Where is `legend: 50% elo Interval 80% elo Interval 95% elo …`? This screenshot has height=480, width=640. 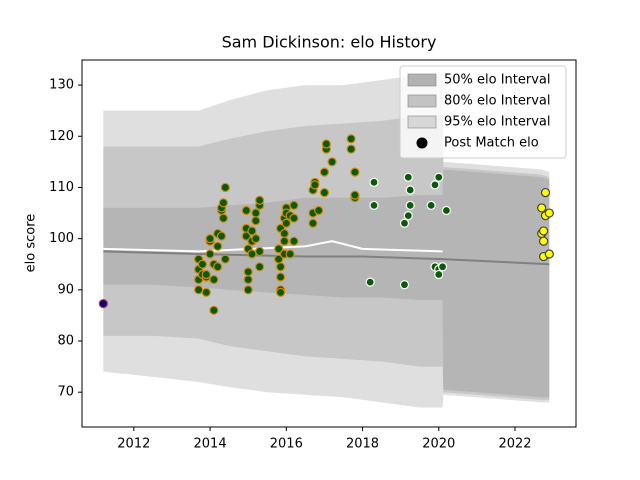 legend: 50% elo Interval 80% elo Interval 95% elo … is located at coordinates (483, 112).